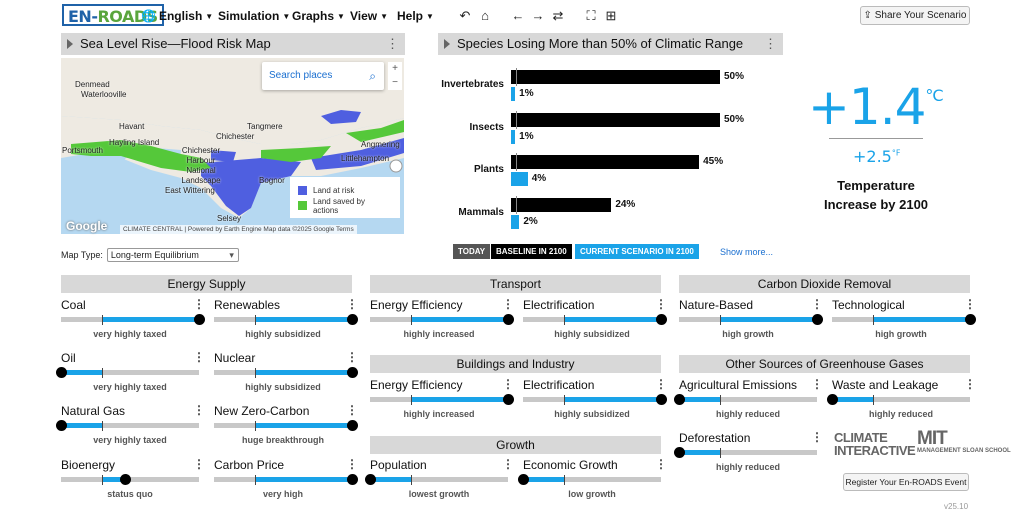 This screenshot has height=511, width=1024. Describe the element at coordinates (190, 190) in the screenshot. I see `map-label: East Wittering` at that location.